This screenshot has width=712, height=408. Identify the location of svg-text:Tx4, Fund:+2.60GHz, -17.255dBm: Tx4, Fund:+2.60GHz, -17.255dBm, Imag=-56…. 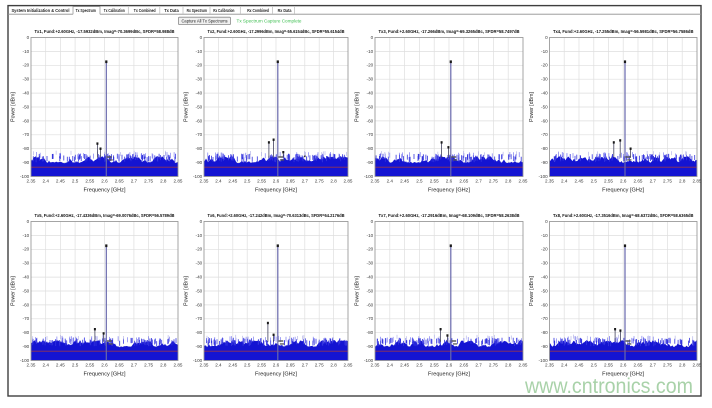
(623, 31).